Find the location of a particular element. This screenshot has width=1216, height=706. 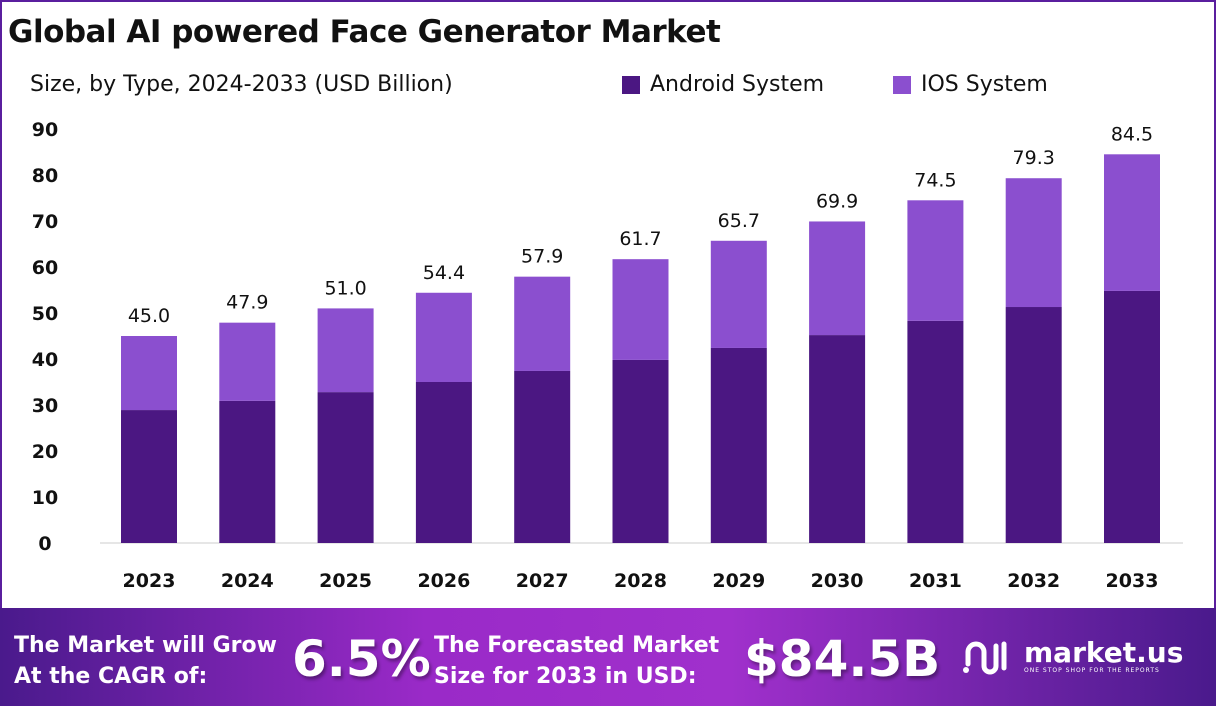

forecast-label-2: Size for 2033 in USD: is located at coordinates (565, 676).